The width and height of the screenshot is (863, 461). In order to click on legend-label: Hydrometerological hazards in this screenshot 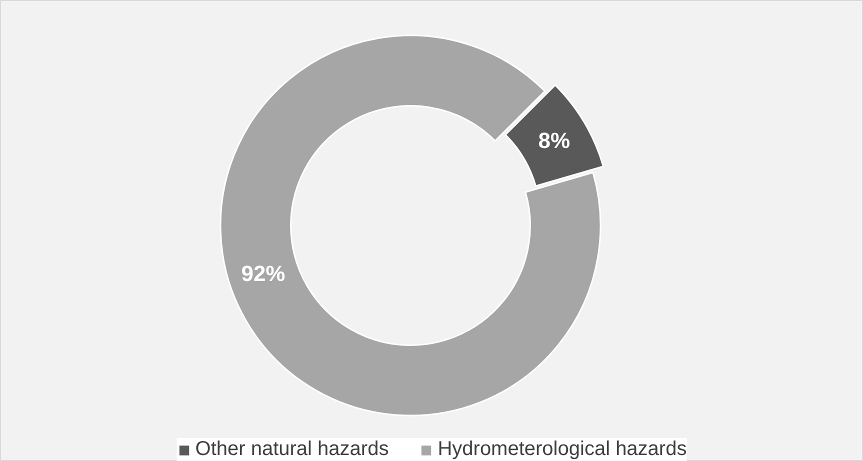, I will do `click(562, 449)`.